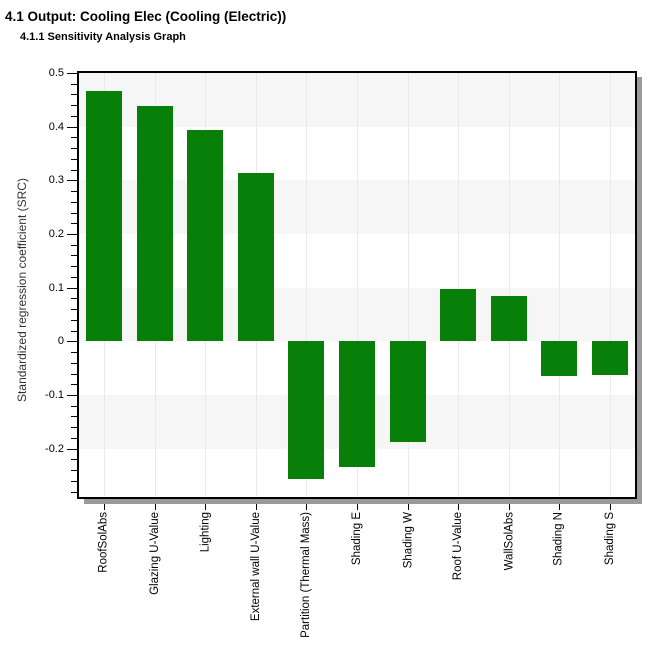  What do you see at coordinates (56, 288) in the screenshot?
I see `y-tick-label: 0.1` at bounding box center [56, 288].